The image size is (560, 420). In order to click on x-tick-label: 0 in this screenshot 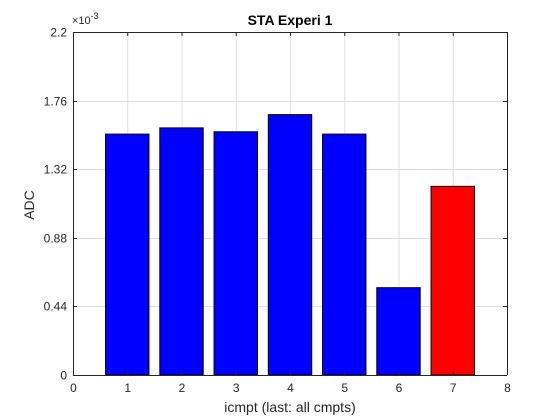, I will do `click(73, 388)`.